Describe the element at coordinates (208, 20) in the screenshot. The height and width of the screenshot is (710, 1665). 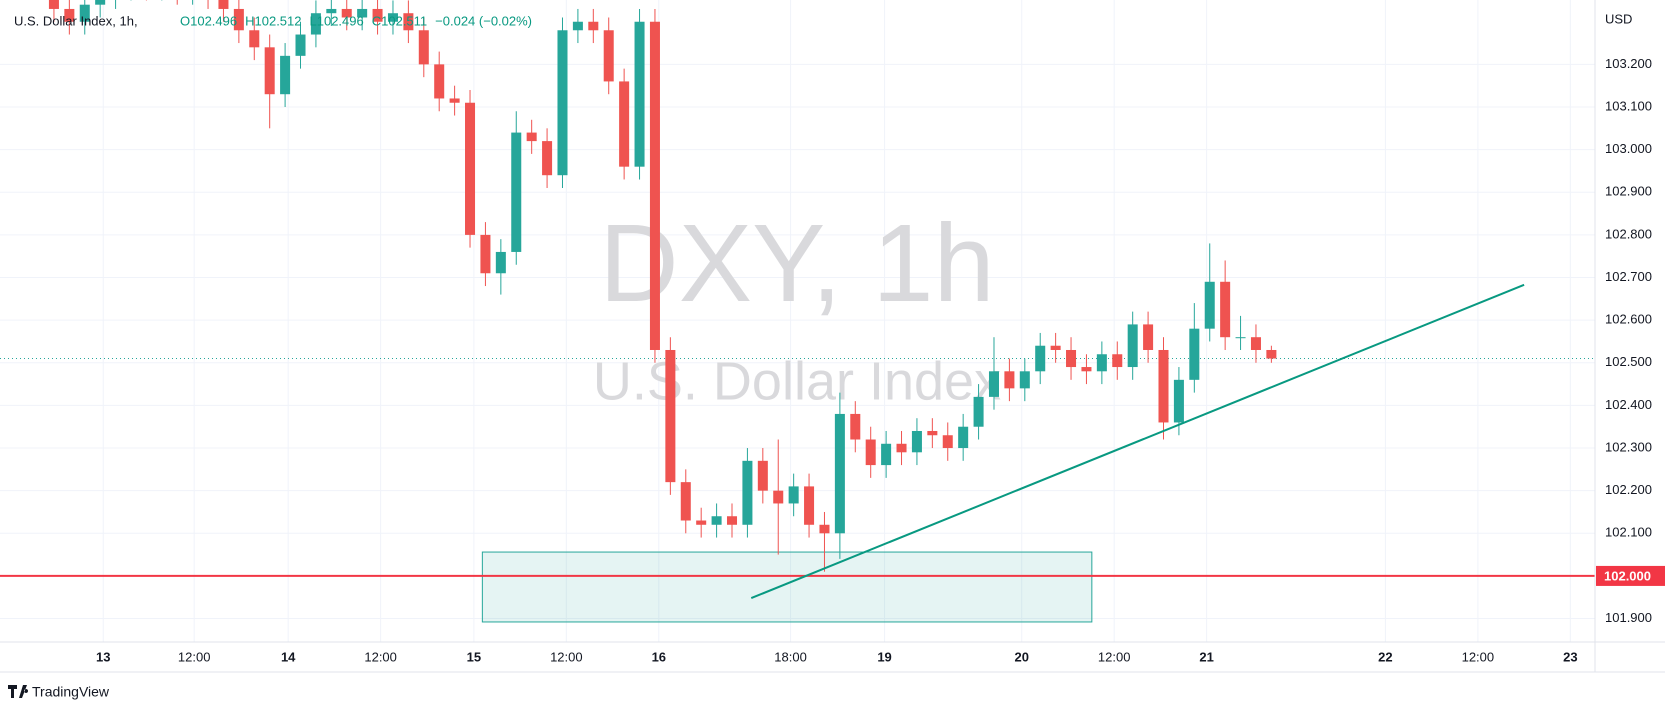
I see `ohlc-value: O102.496` at that location.